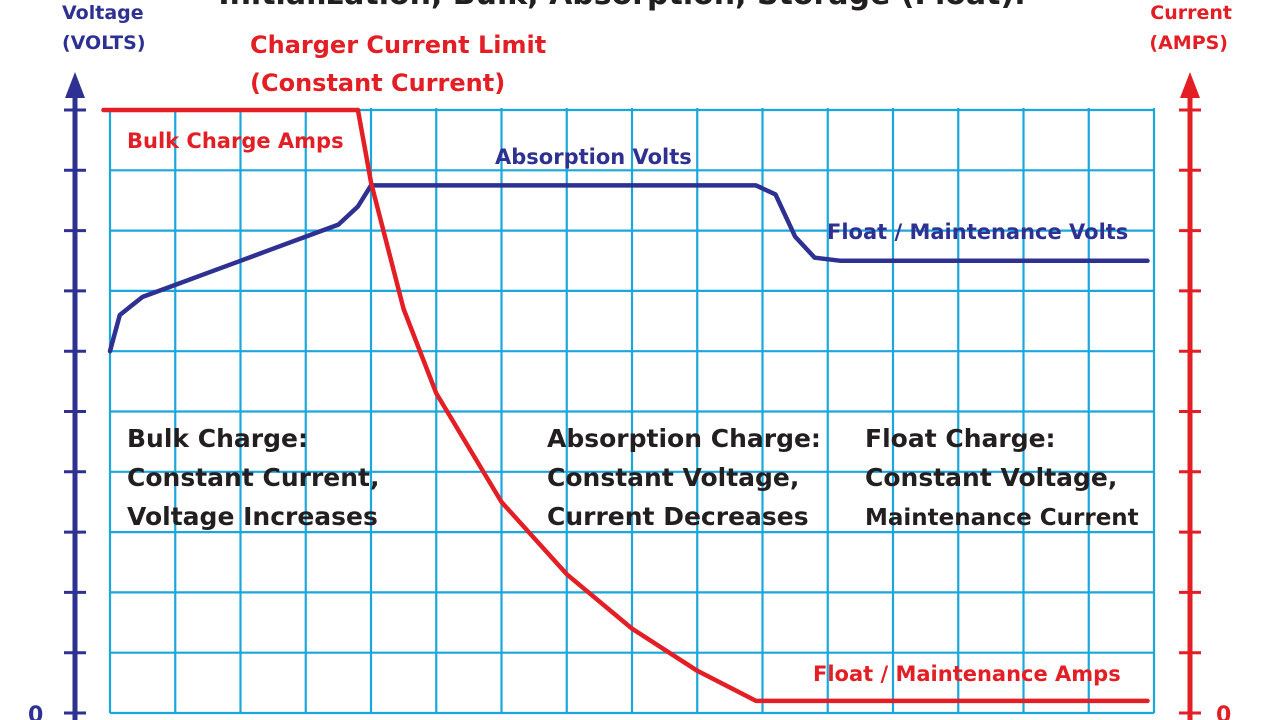 The image size is (1280, 720). I want to click on bulk-amps-label: Bulk Charge Amps, so click(235, 141).